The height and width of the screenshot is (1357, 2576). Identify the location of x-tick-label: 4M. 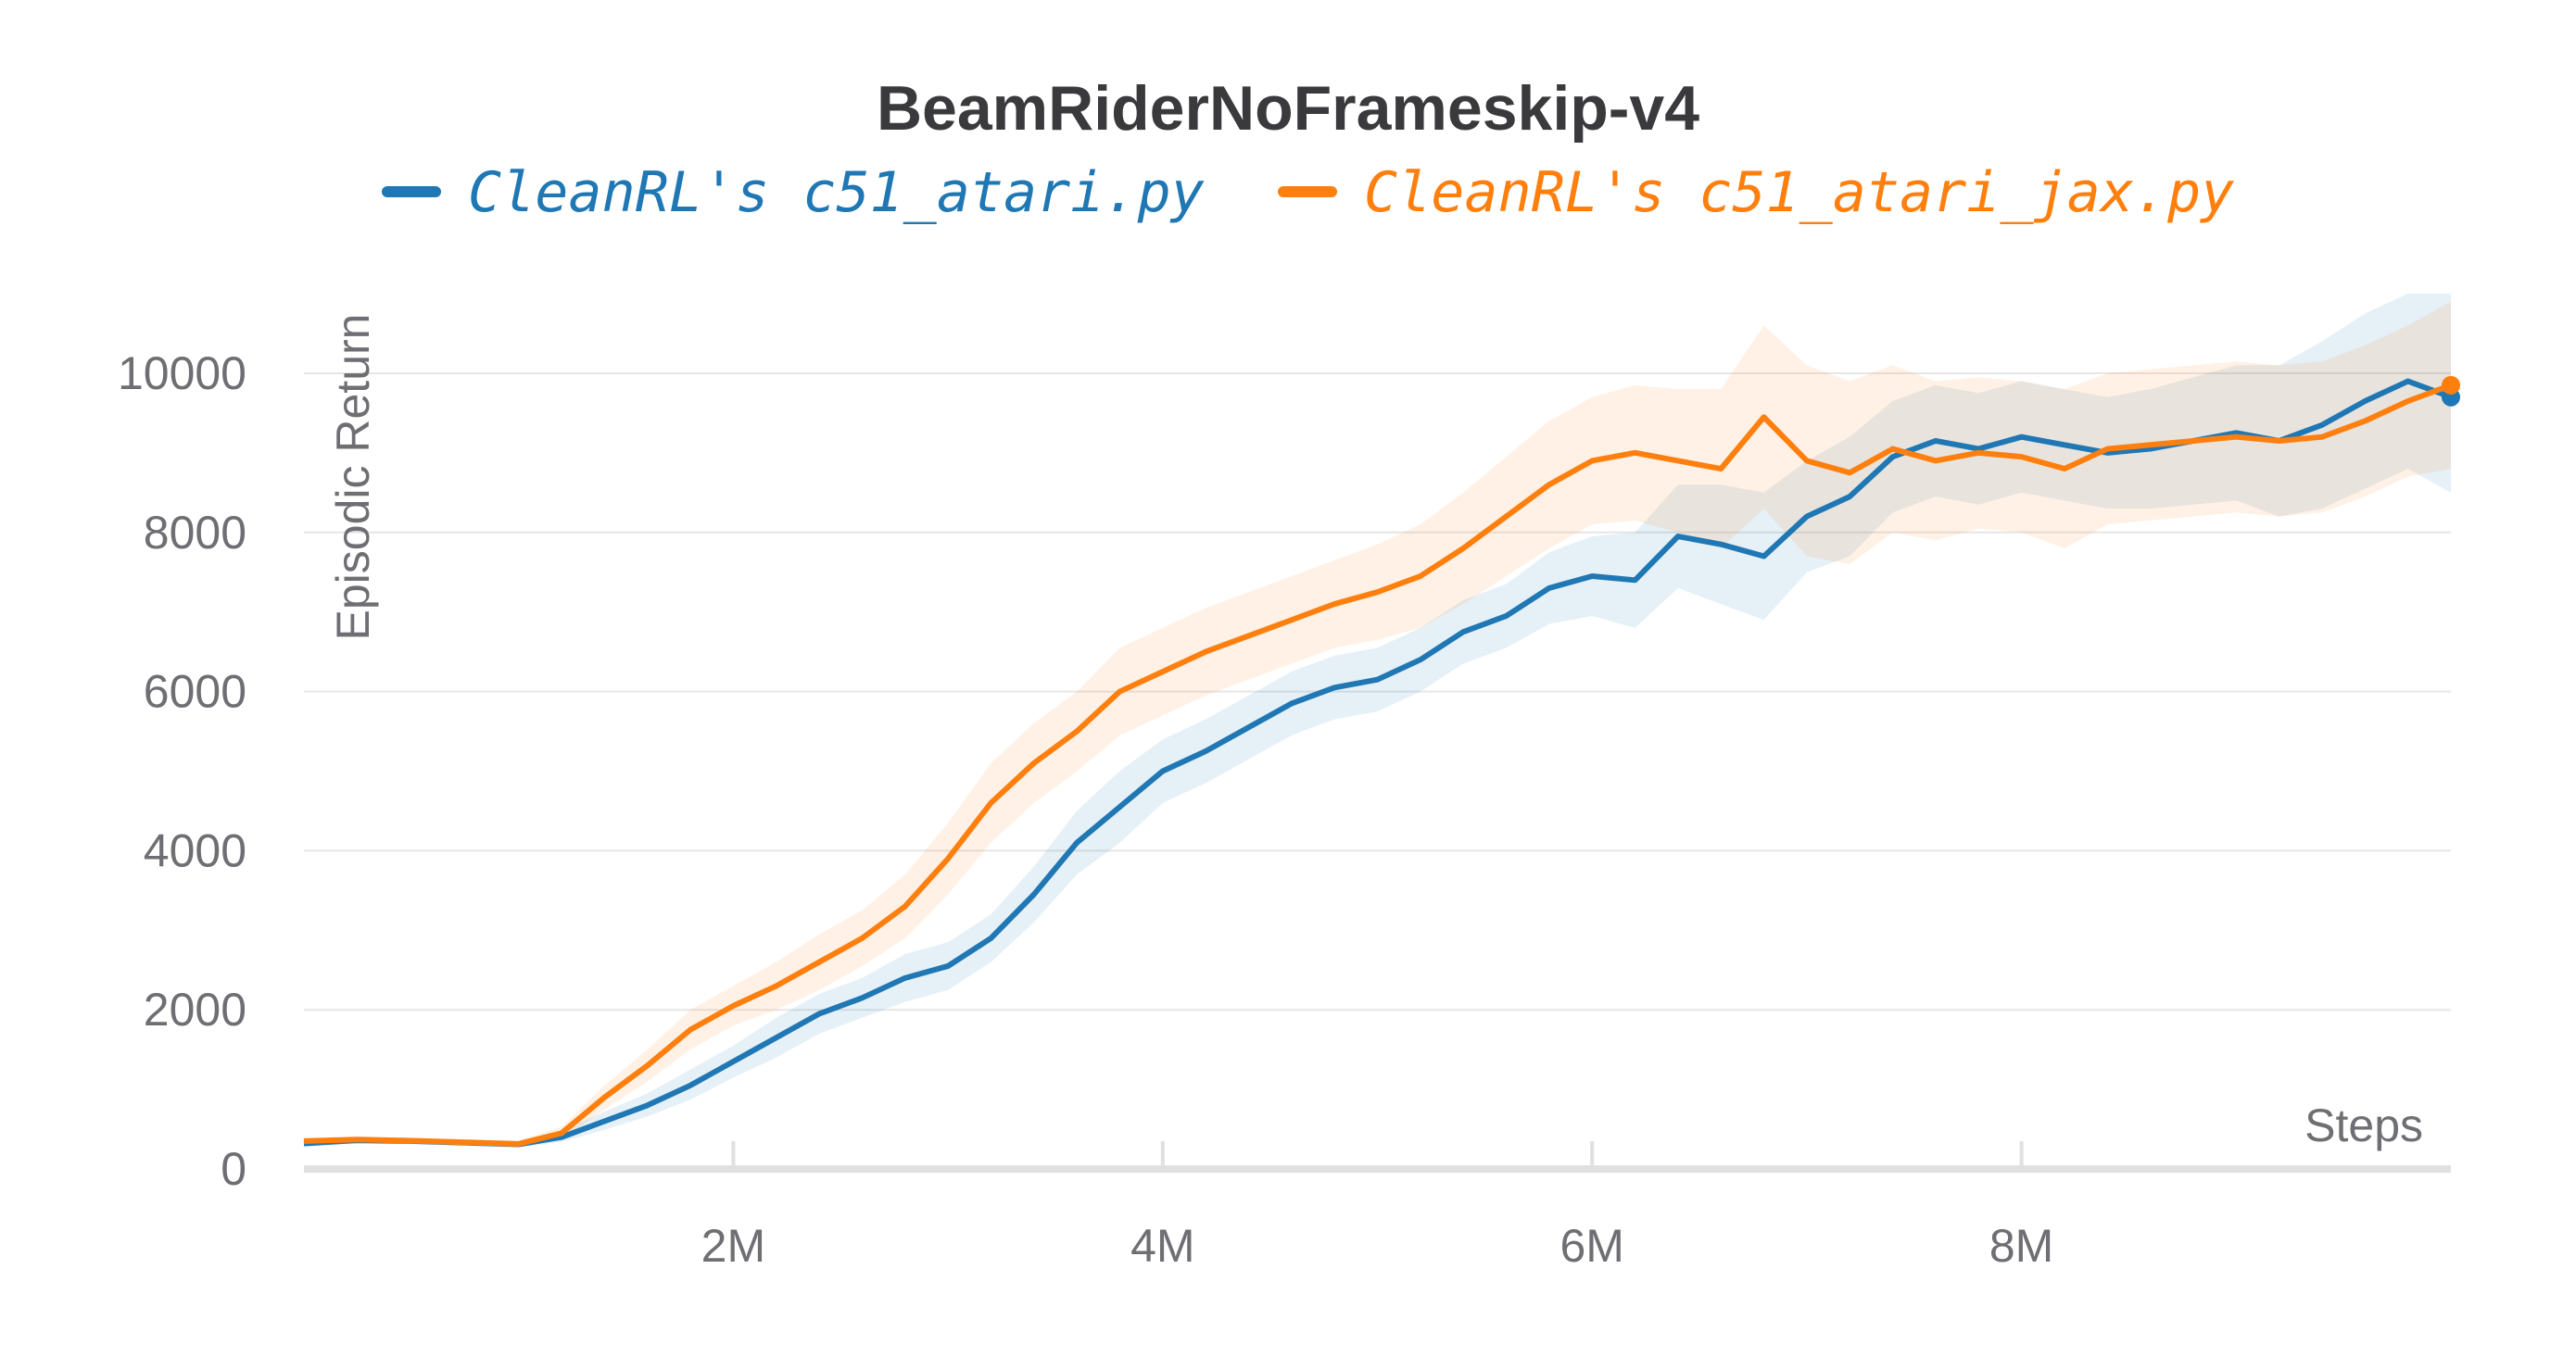
(1162, 1246).